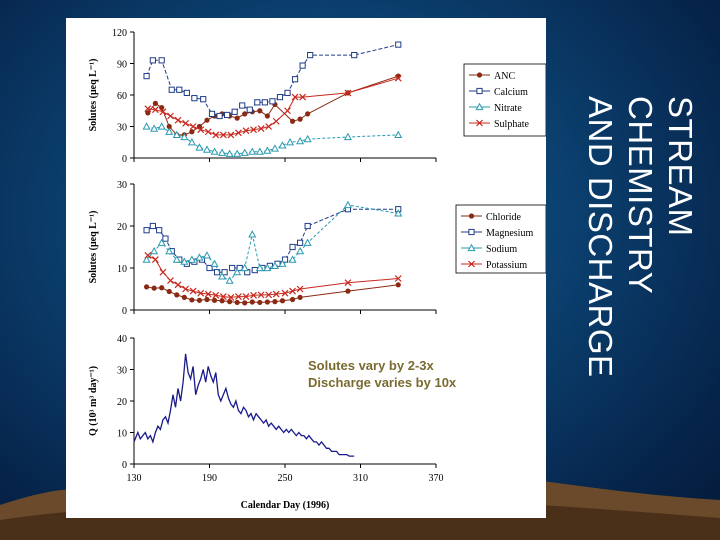 This screenshot has height=540, width=720. Describe the element at coordinates (122, 339) in the screenshot. I see `y-tick-label: 40` at that location.